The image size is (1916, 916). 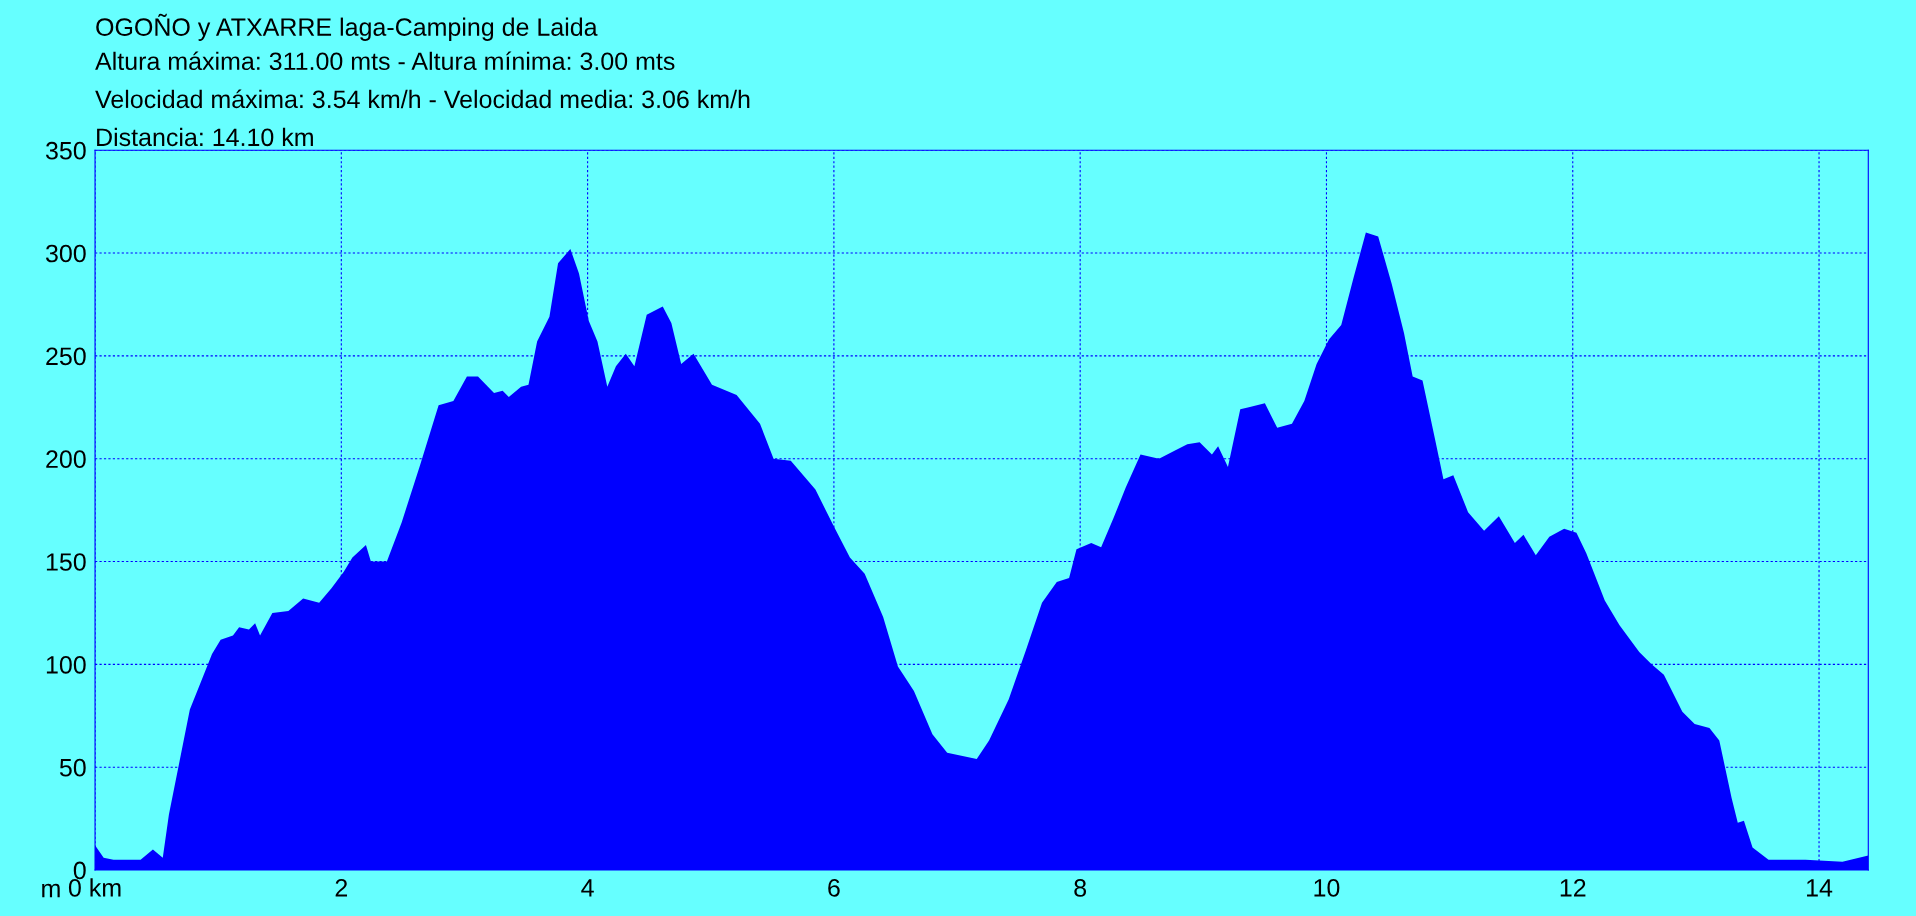 What do you see at coordinates (422, 99) in the screenshot?
I see `text: Velocidad máxima: 3.54 km/h - Velocidad media: 3.06 km/h` at bounding box center [422, 99].